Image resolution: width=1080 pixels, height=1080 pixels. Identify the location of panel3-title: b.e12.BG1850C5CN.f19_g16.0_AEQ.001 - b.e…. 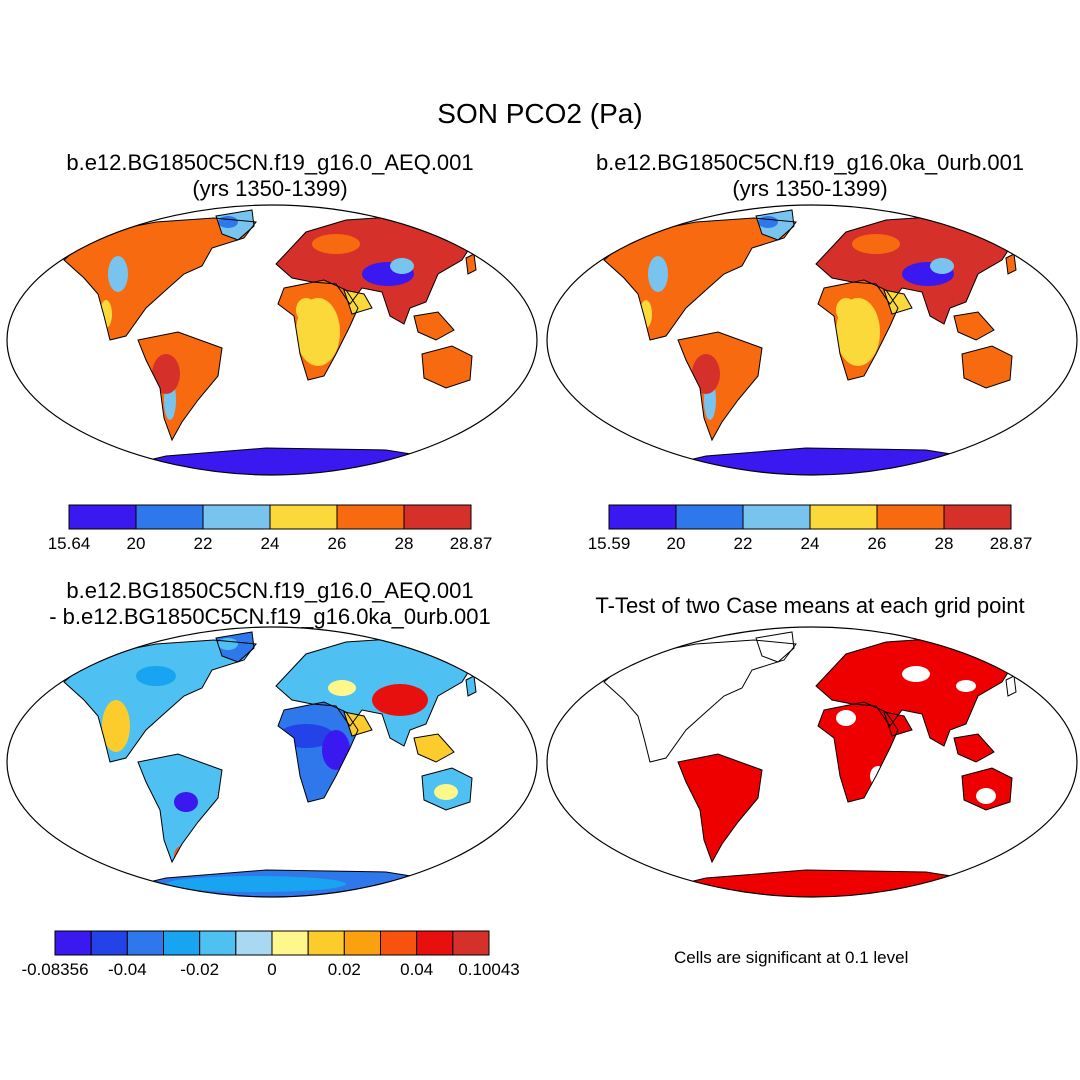
(270, 603).